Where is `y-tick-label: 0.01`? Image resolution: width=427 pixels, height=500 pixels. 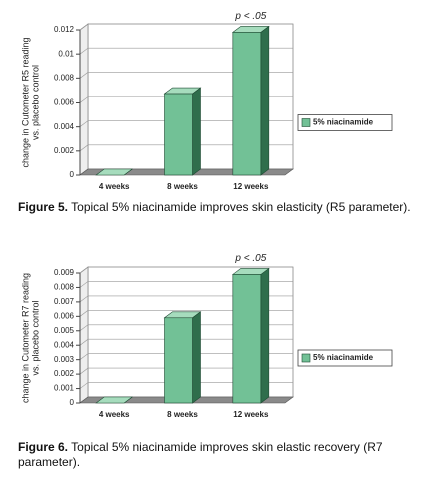
y-tick-label: 0.01 is located at coordinates (66, 53).